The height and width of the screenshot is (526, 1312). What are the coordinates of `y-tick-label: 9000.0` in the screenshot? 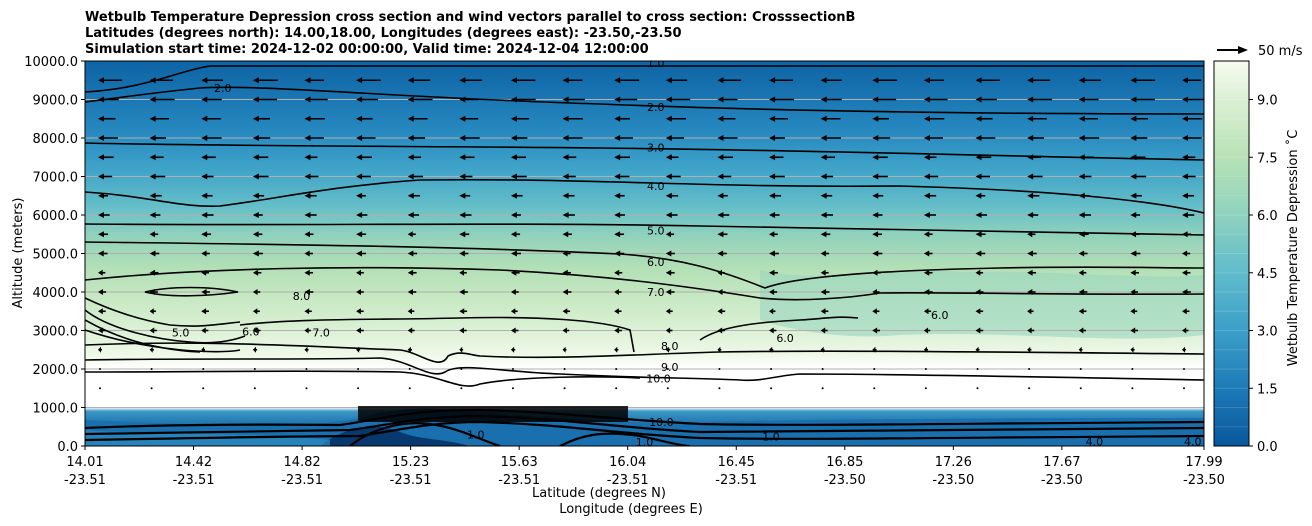 It's located at (56, 101).